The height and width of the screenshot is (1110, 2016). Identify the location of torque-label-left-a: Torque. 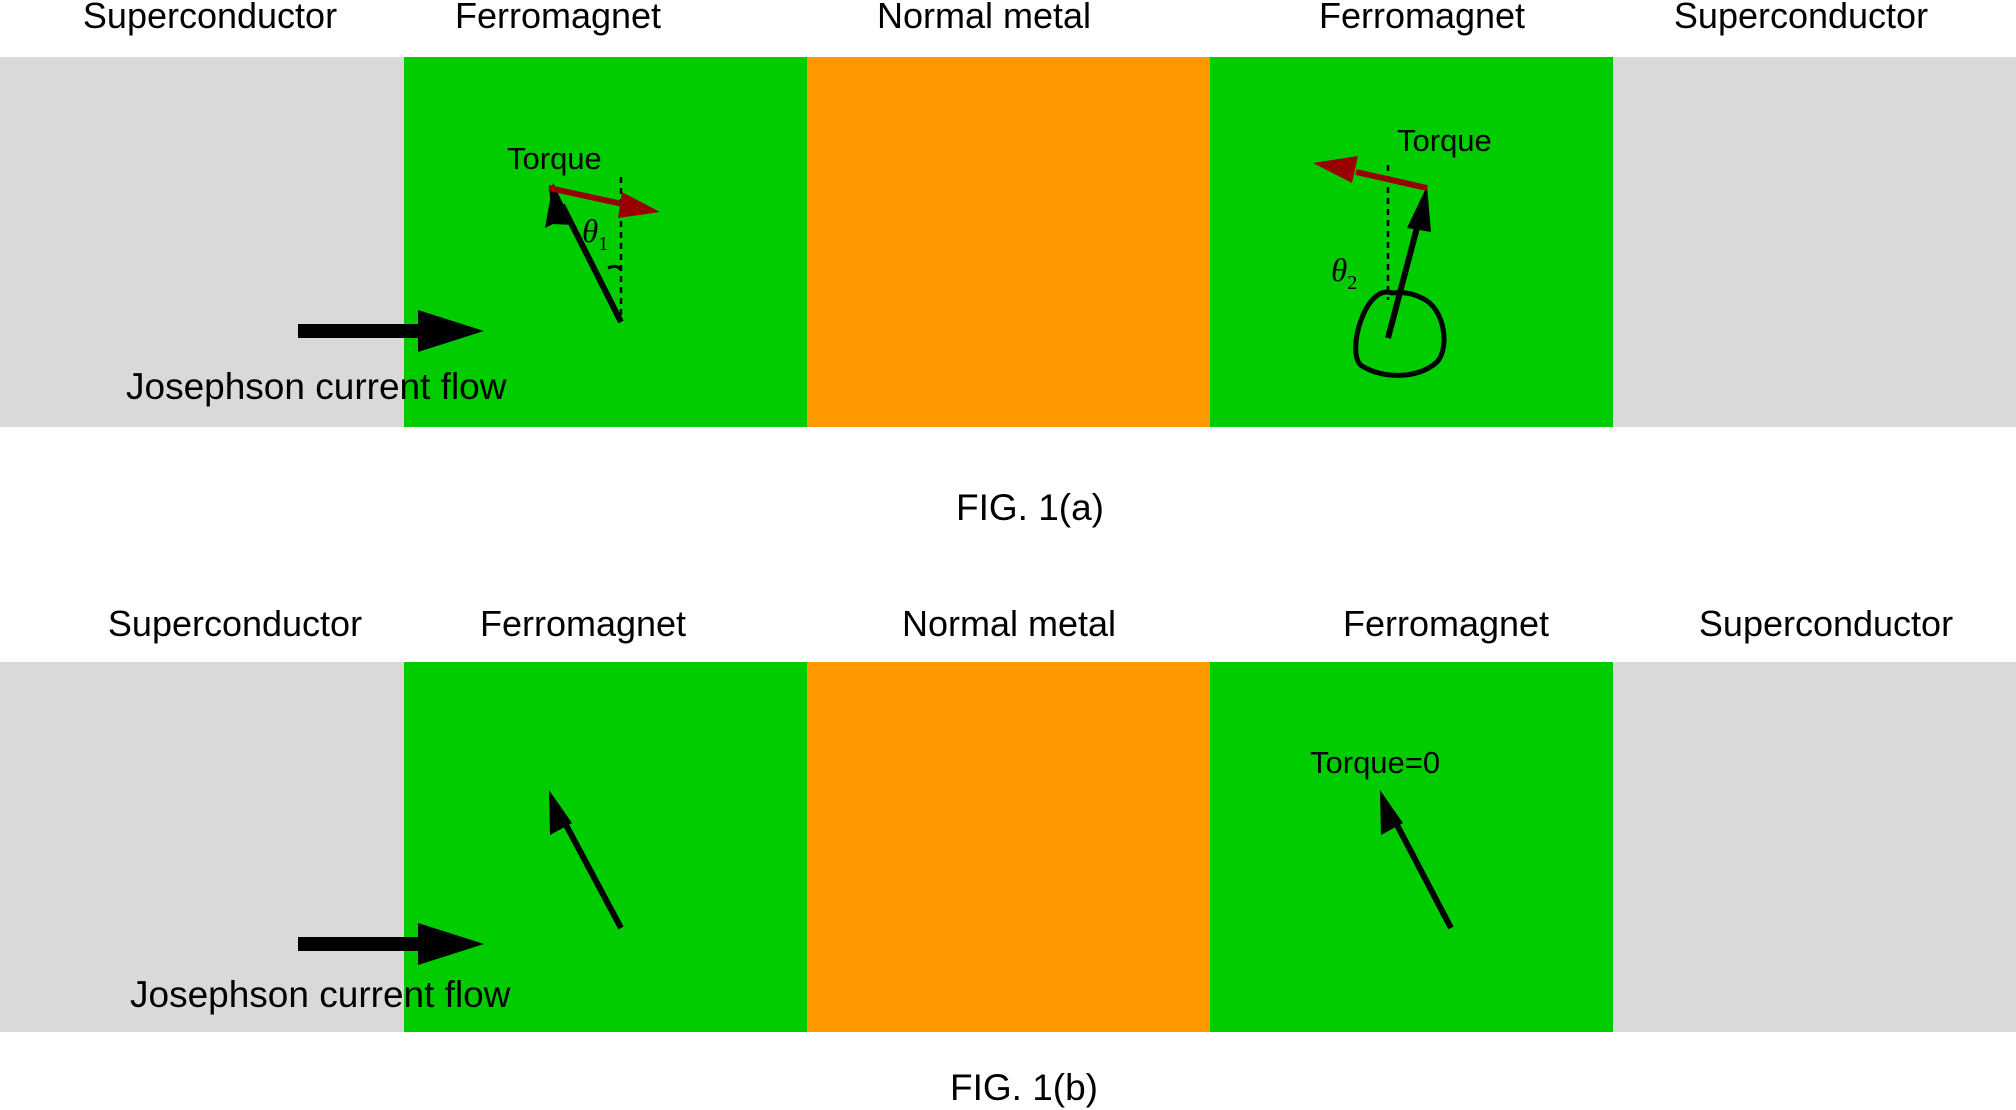
(554, 158).